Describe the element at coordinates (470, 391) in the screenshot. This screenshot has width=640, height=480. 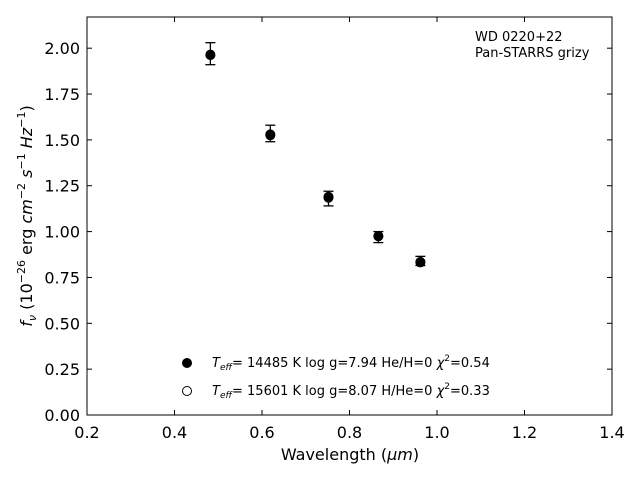
I see `legend-2-val: =0.33` at that location.